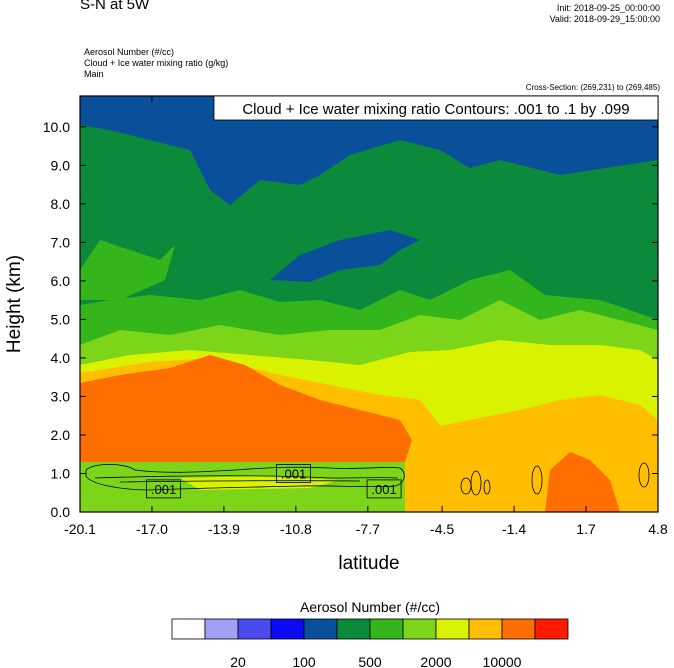 This screenshot has width=674, height=668. I want to click on y-tick-label: 8.0, so click(61, 204).